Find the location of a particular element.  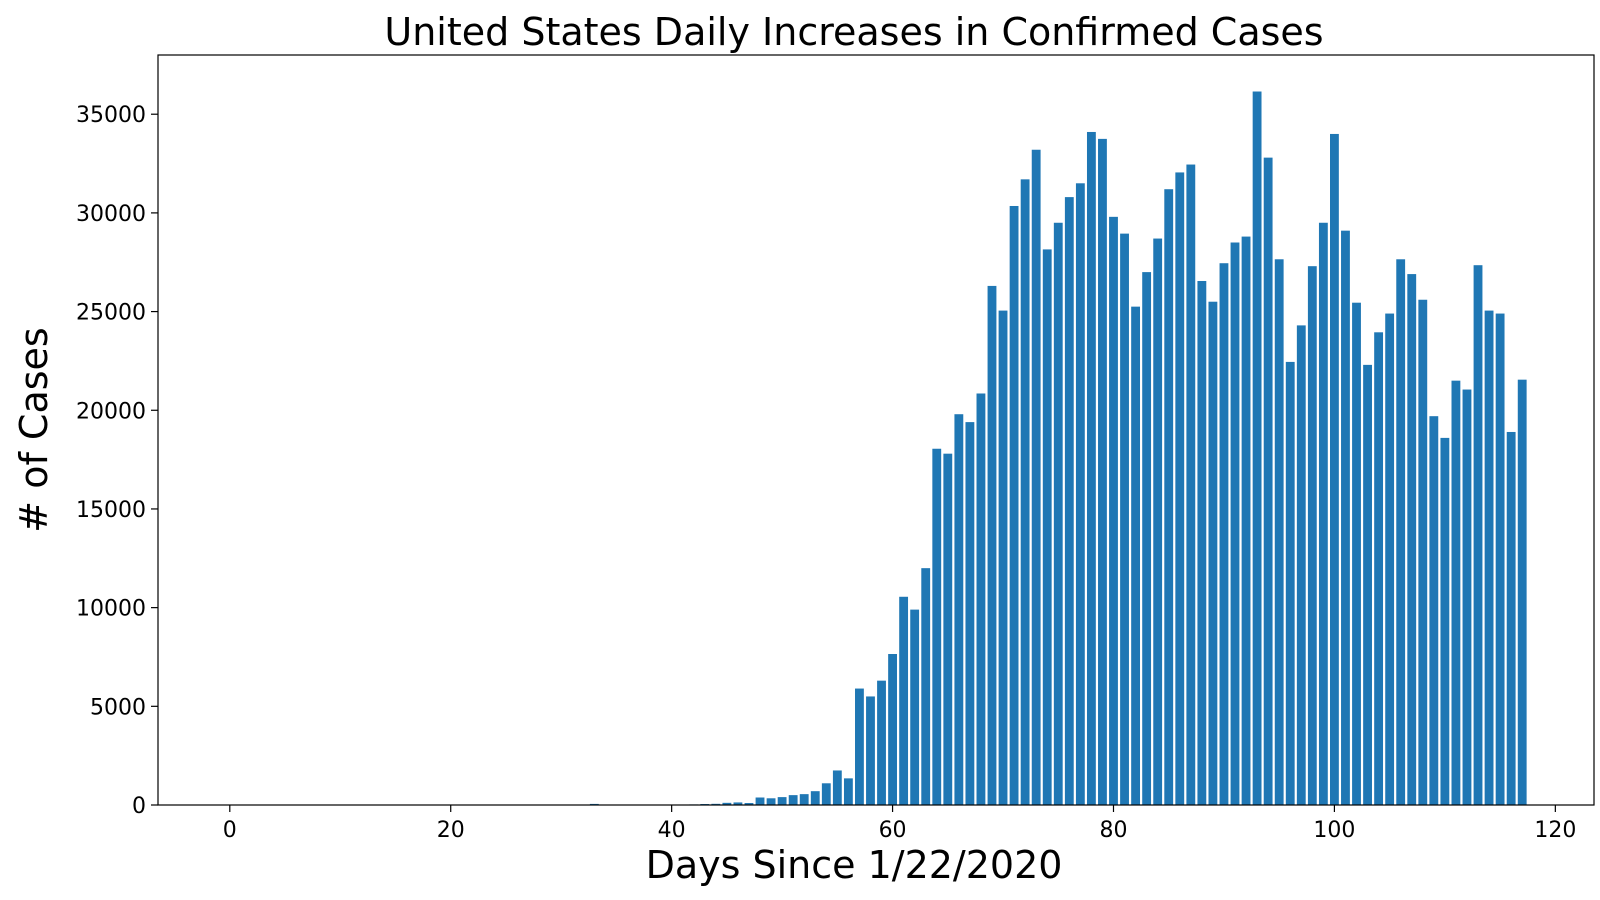

y-axis-ticks: 0 5000 10000 15000 20000 25000 30000 35000 is located at coordinates (117, 461).